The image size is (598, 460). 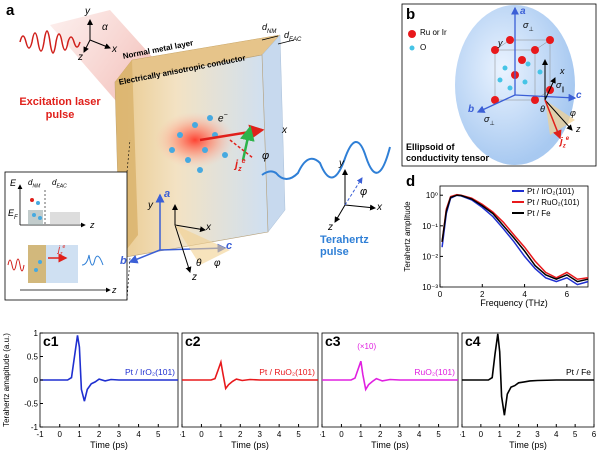 I want to click on chart-c1-xtick-0: -1, so click(x=40, y=434).